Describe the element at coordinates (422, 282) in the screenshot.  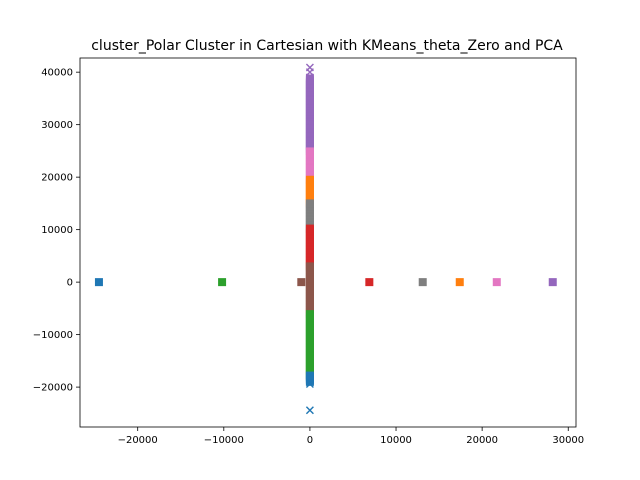
I see `centroid-point-gray` at that location.